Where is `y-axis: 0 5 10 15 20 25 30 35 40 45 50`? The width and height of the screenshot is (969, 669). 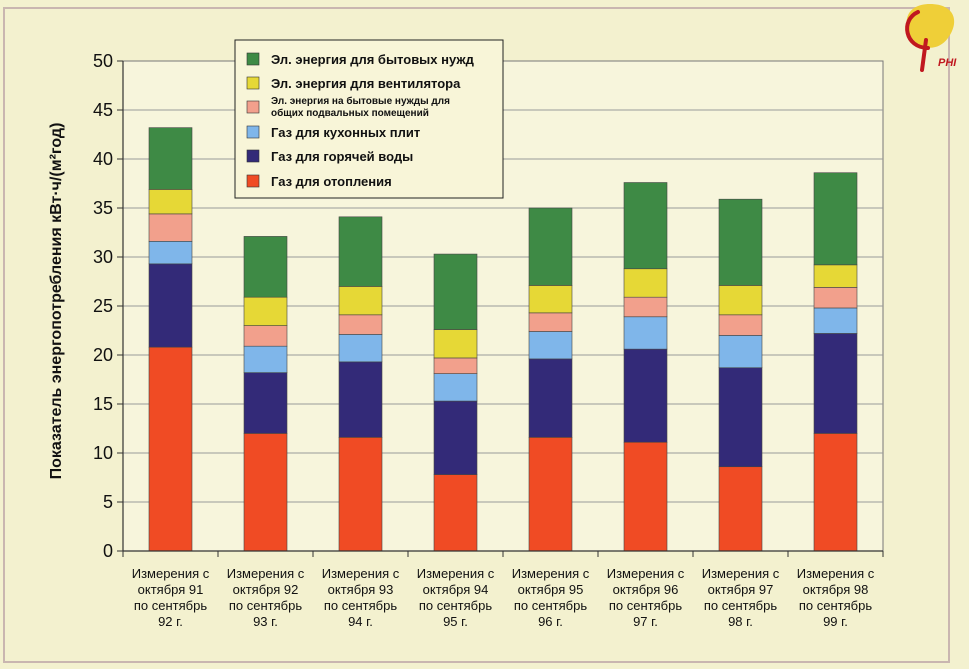 y-axis: 0 5 10 15 20 25 30 35 40 45 50 is located at coordinates (108, 306).